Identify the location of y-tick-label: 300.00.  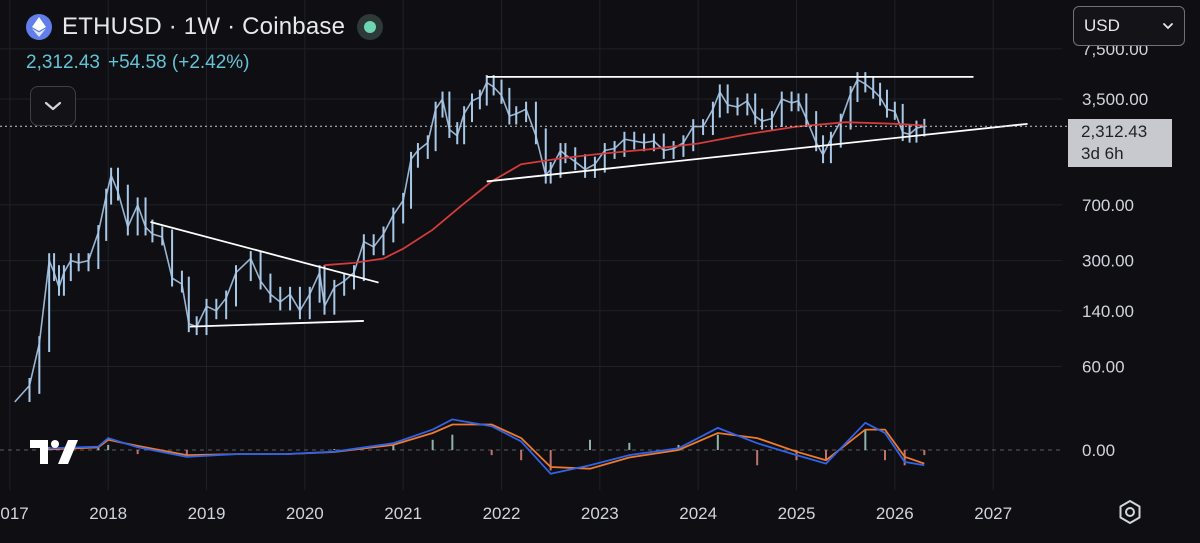
(1108, 261).